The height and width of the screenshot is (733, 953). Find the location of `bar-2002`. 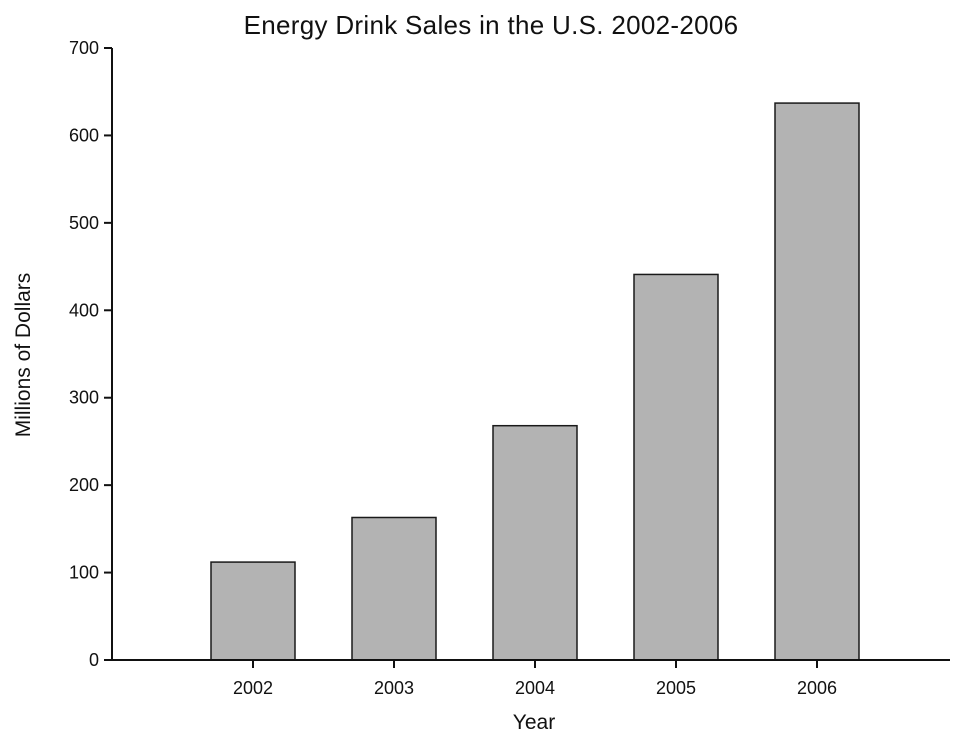

bar-2002 is located at coordinates (253, 611).